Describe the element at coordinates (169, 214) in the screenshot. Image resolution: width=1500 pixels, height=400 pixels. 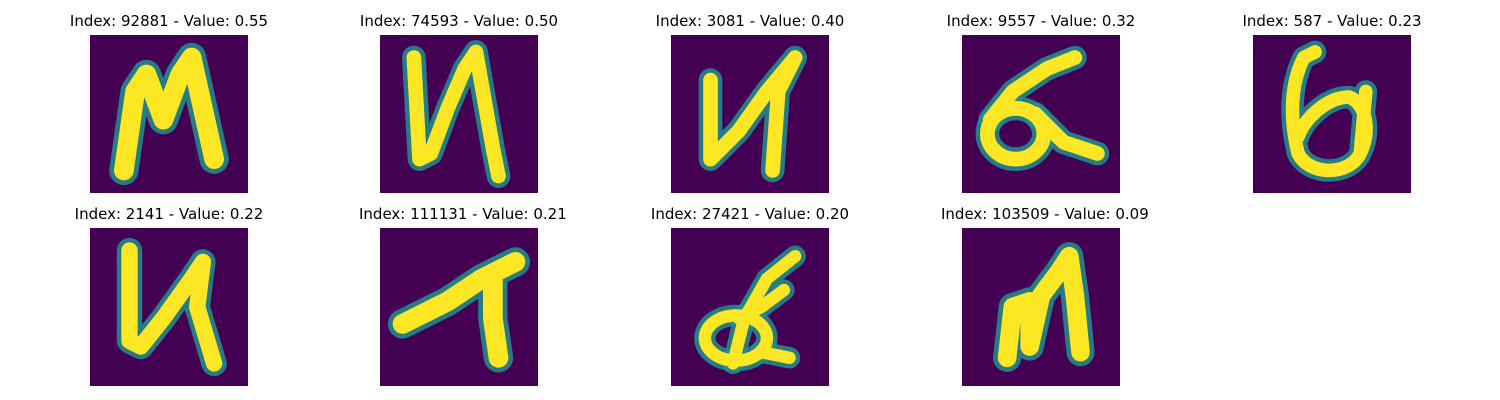
I see `panel-title: Index: 2141 - Value: 0.22` at that location.